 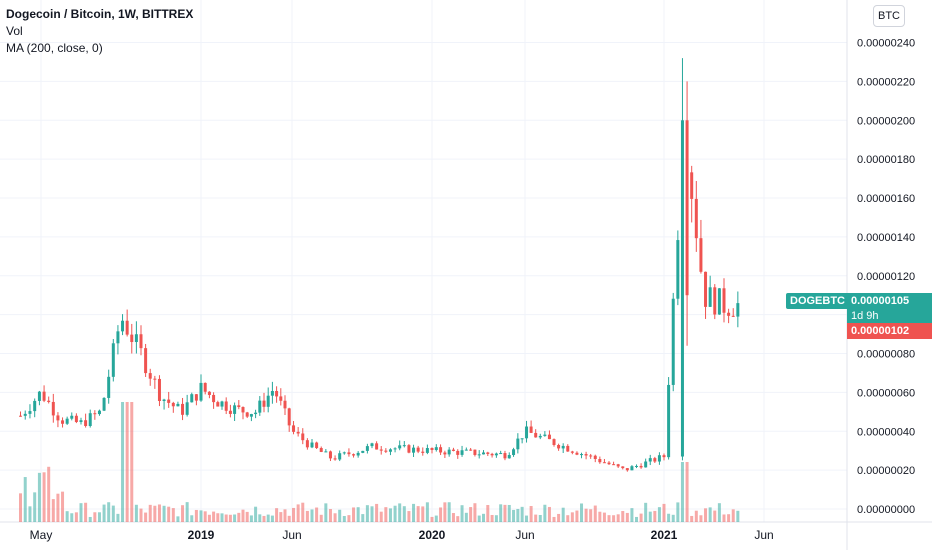 What do you see at coordinates (889, 331) in the screenshot?
I see `horizontal-line-price-tag: 0.00000102` at bounding box center [889, 331].